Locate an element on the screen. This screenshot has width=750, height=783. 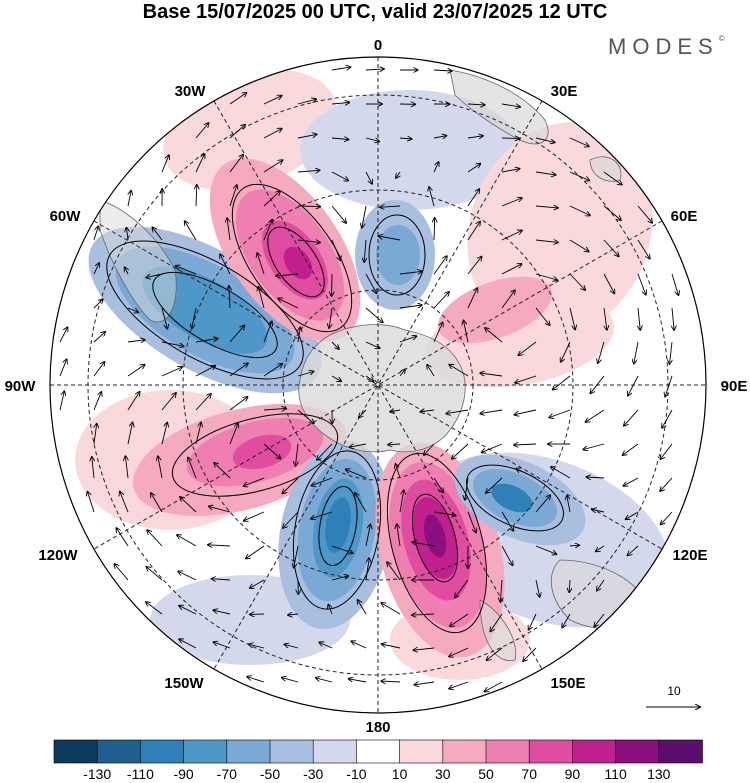
colorbar-tick-label: 110 is located at coordinates (615, 774).